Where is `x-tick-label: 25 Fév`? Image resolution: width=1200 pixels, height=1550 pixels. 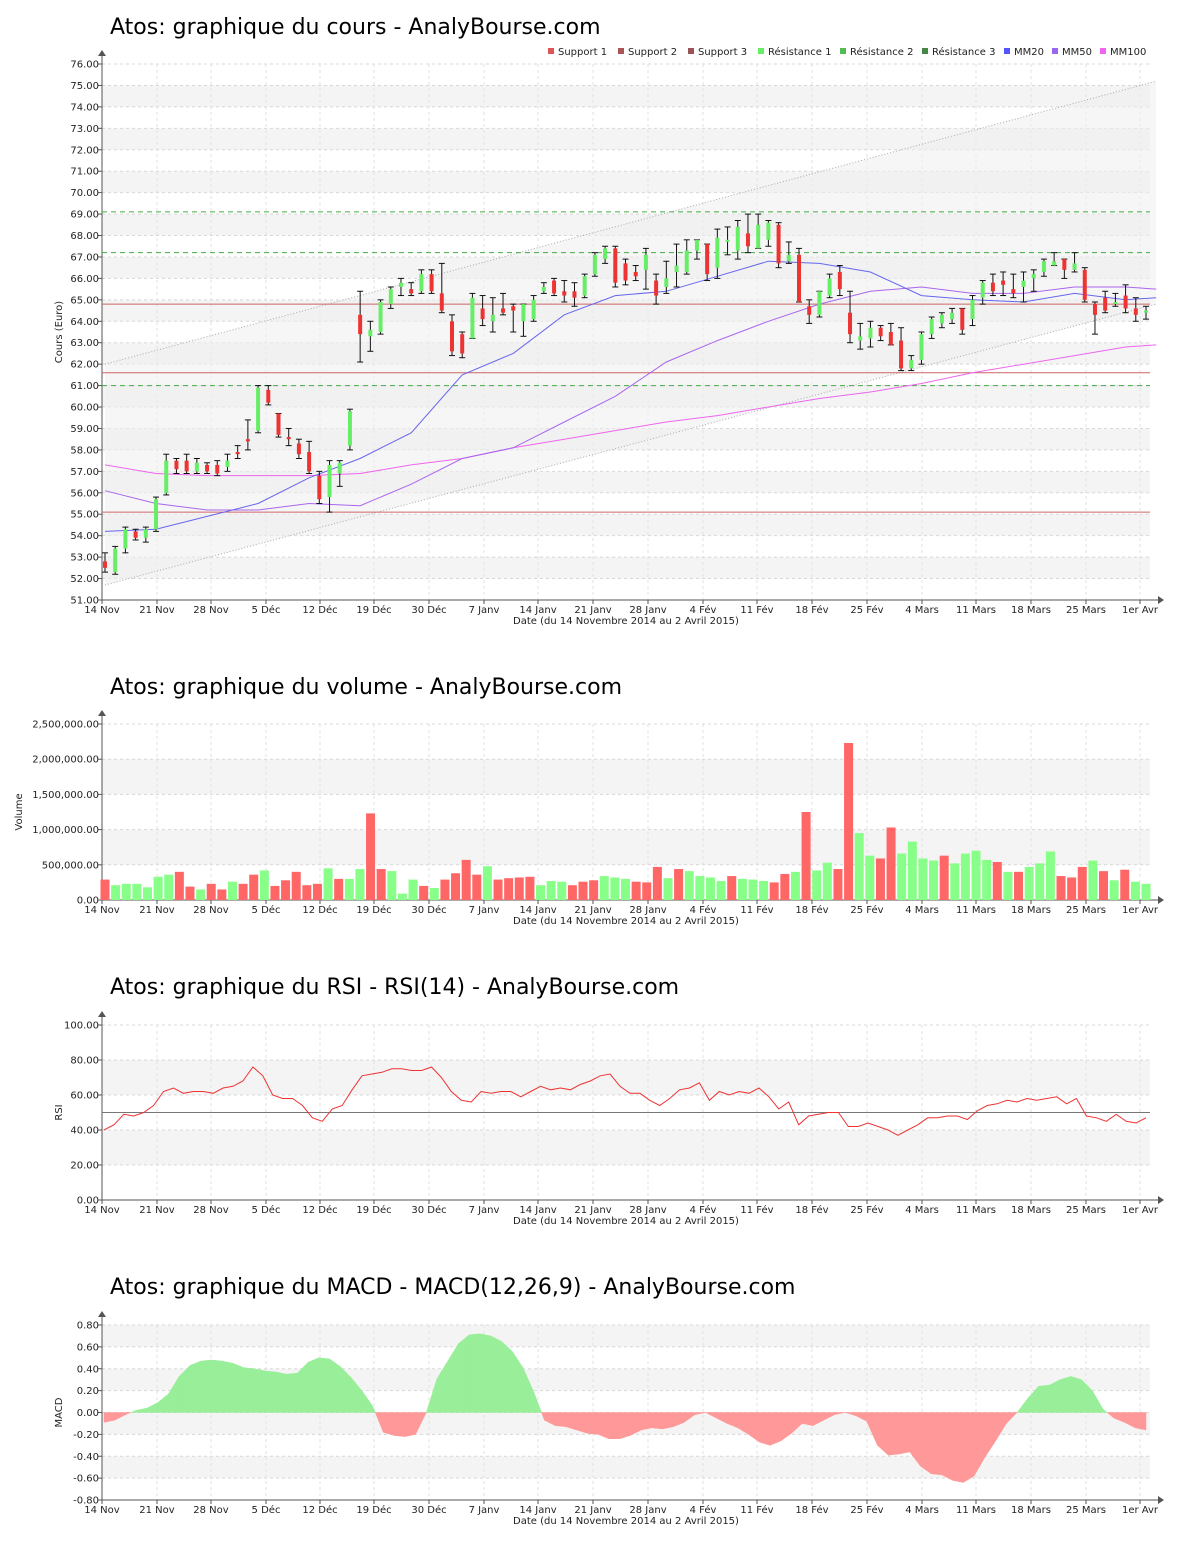 x-tick-label: 25 Fév is located at coordinates (866, 1210).